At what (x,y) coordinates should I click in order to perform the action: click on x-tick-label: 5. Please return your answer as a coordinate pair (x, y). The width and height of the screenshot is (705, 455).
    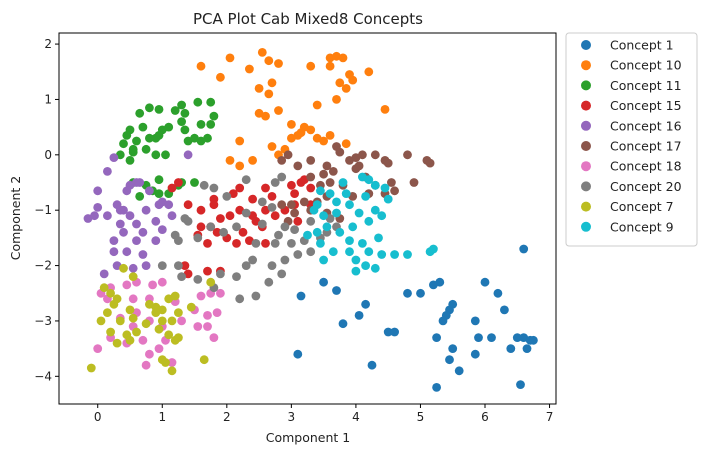
    Looking at the image, I should click on (421, 417).